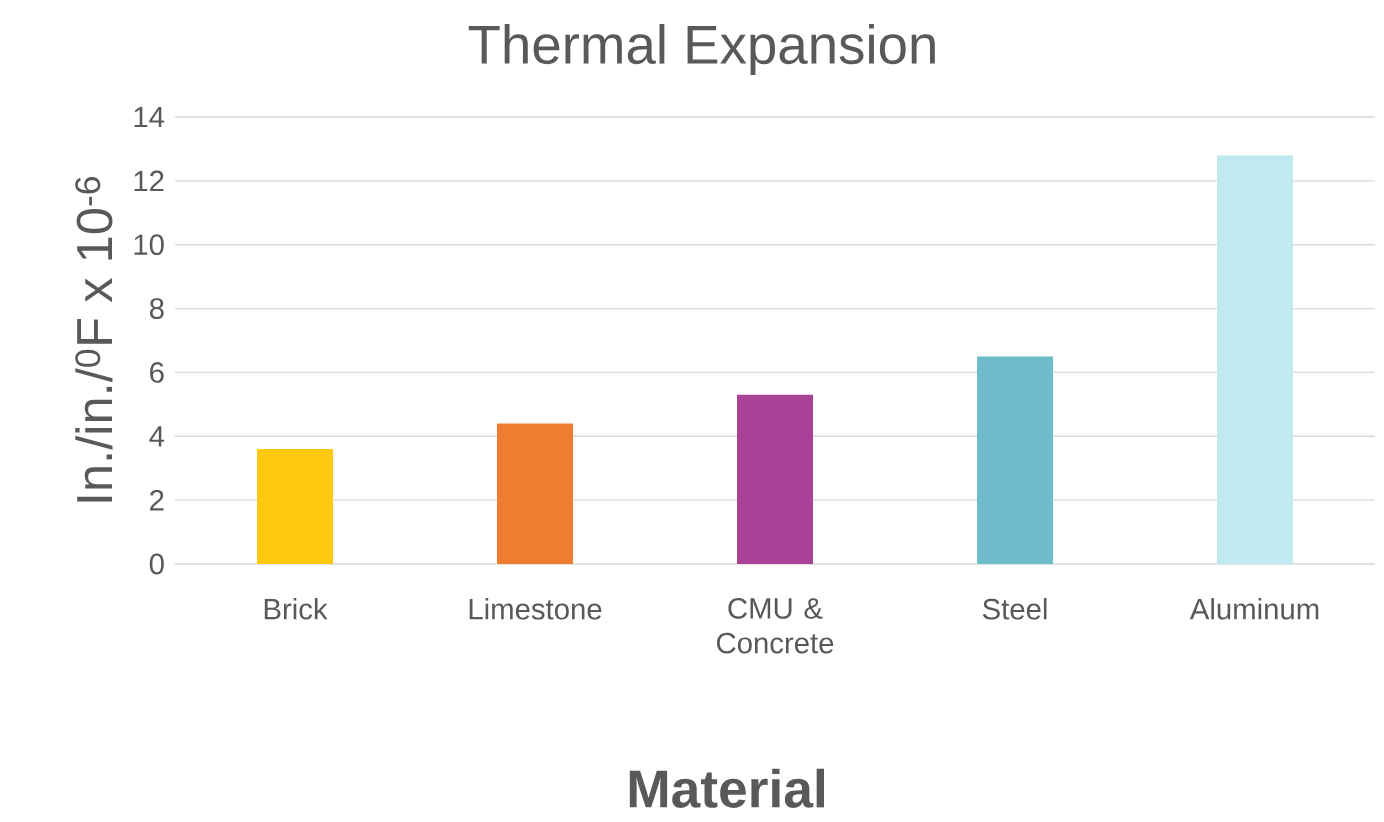 The width and height of the screenshot is (1384, 822). I want to click on y-axis-title: In./in./$^{0}$F x 10$^{-6}$, so click(94, 339).